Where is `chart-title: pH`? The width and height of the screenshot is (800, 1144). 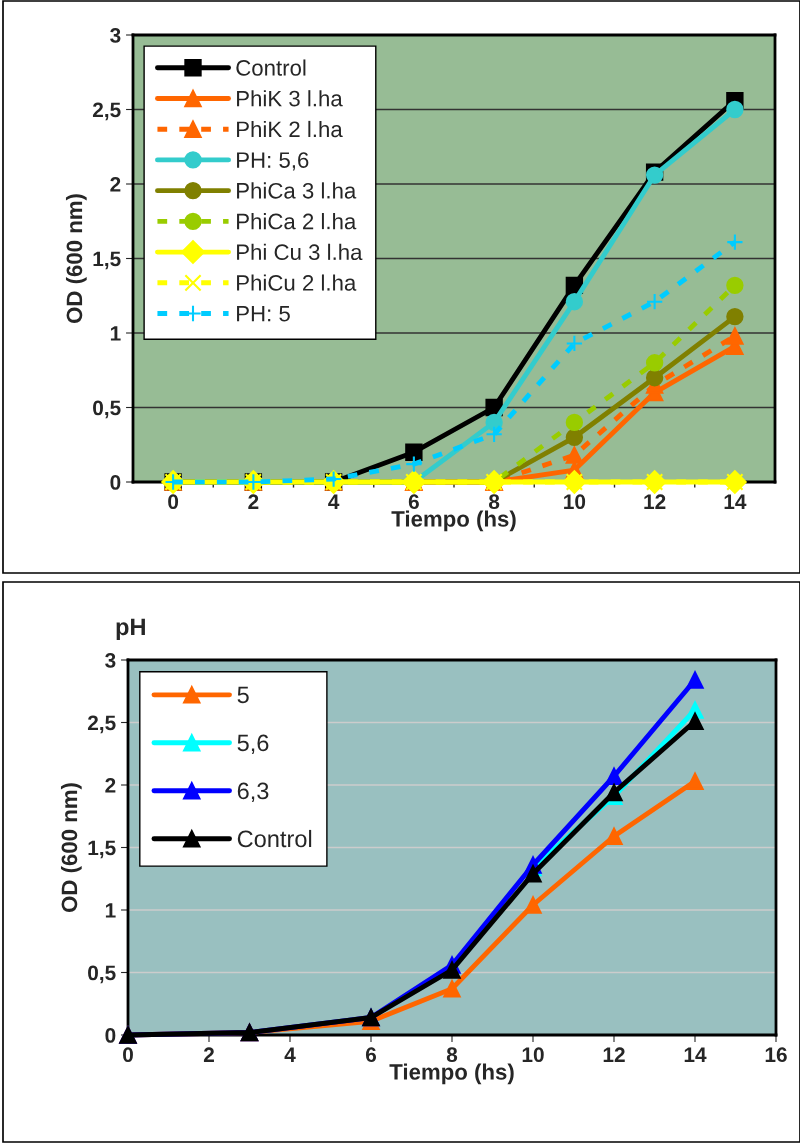 chart-title: pH is located at coordinates (130, 629).